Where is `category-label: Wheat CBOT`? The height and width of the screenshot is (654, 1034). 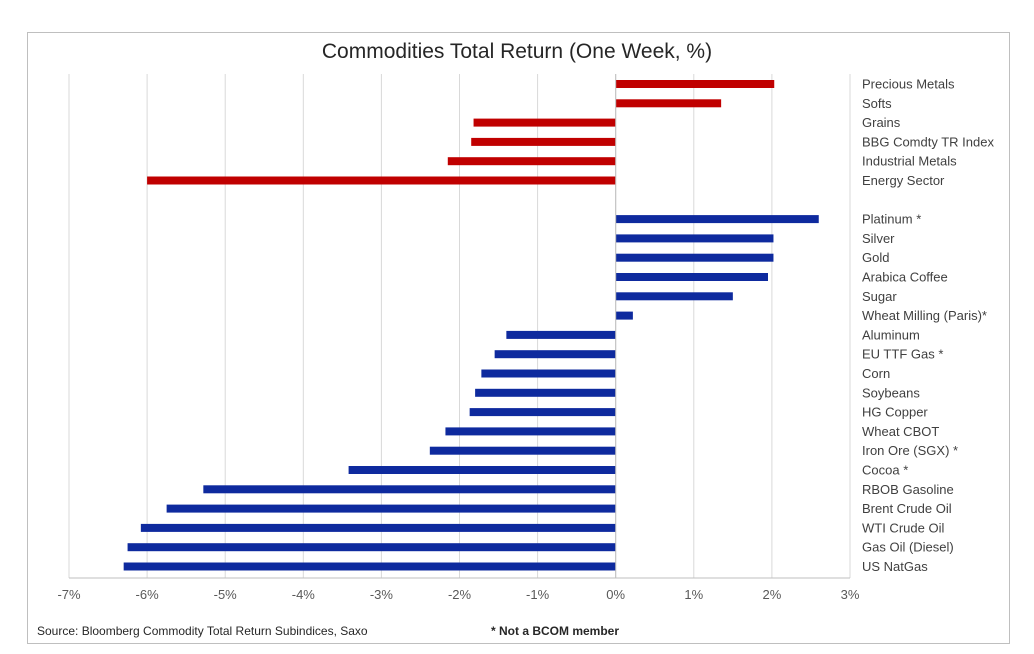
category-label: Wheat CBOT is located at coordinates (900, 431).